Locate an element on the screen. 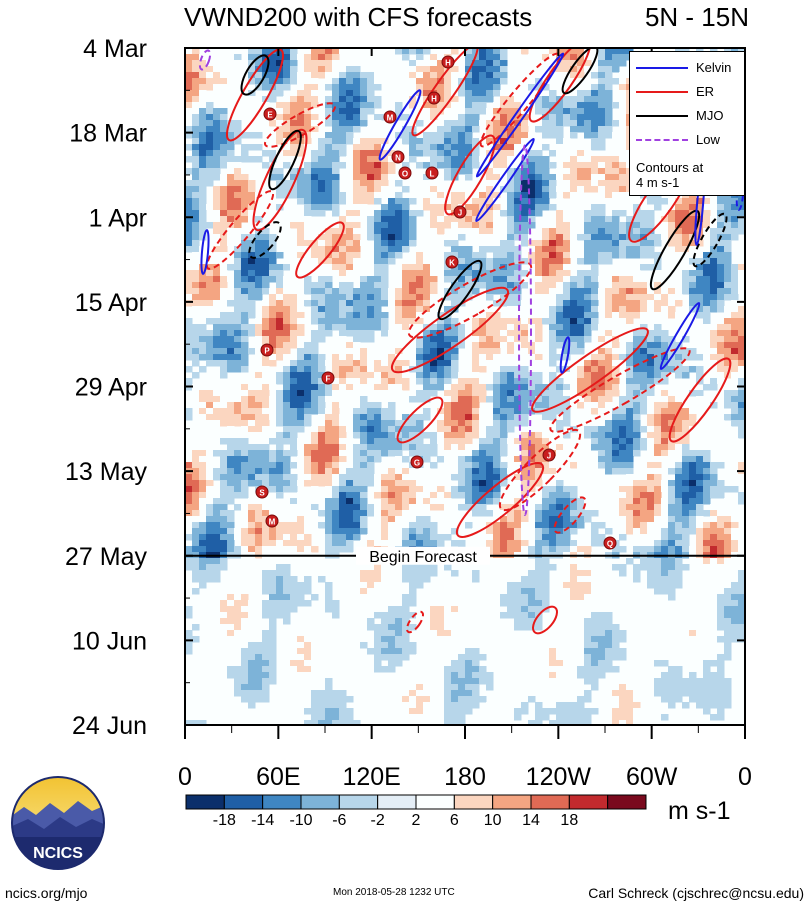 This screenshot has height=907, width=809. title-text: VWND200 with CFS forecasts is located at coordinates (358, 17).